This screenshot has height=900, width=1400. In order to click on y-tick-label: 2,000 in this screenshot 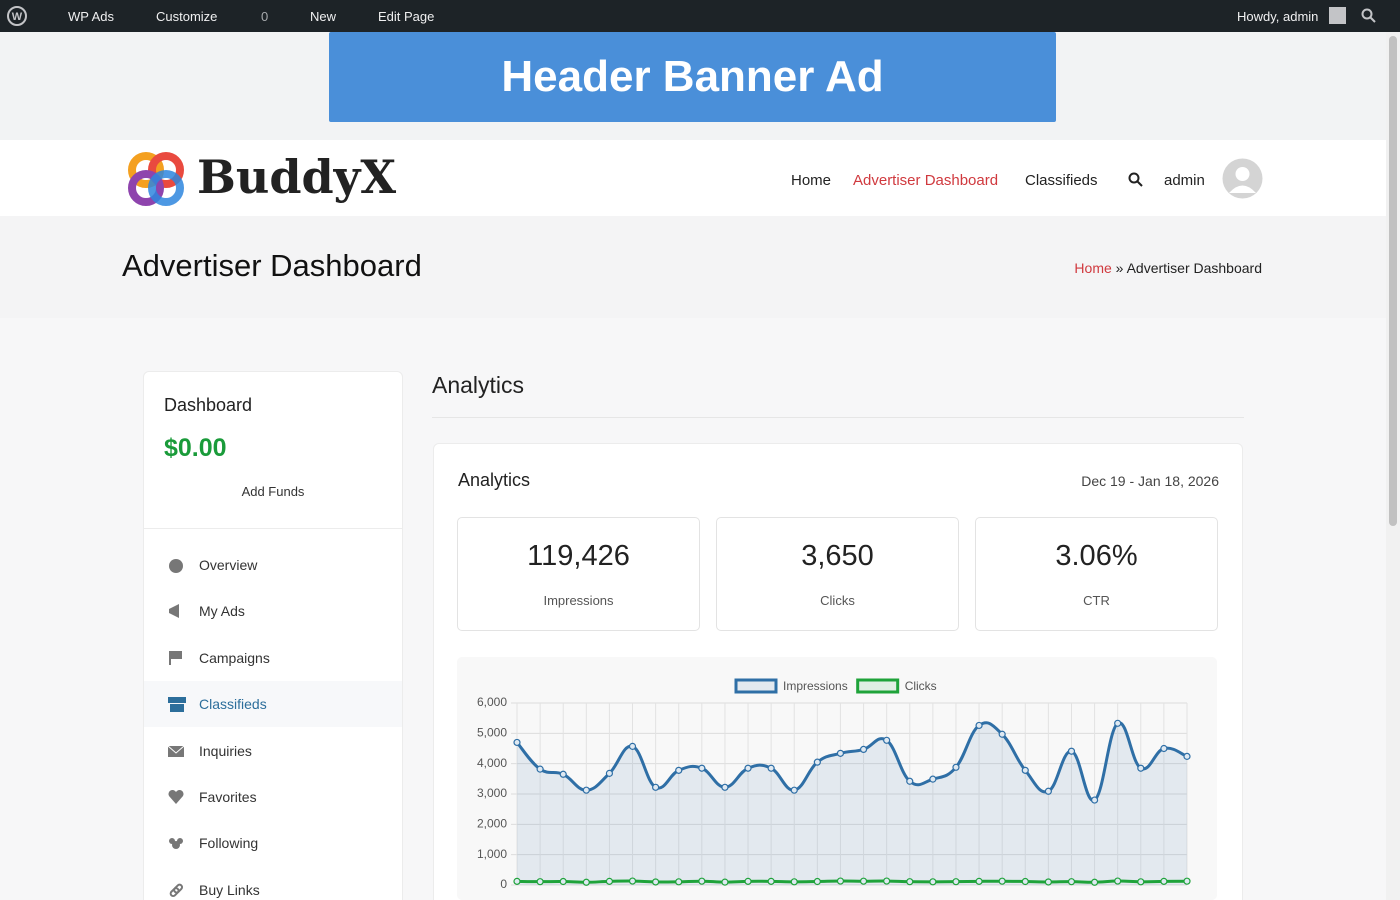, I will do `click(492, 824)`.